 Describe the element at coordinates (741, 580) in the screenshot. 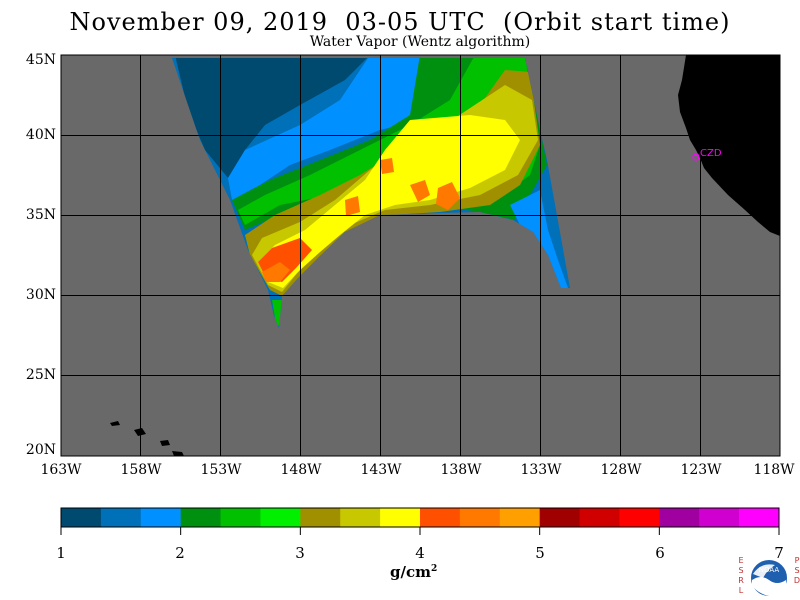

I see `logo-letter: R` at that location.